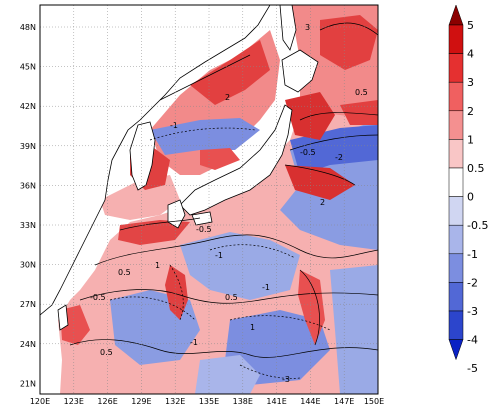 The width and height of the screenshot is (499, 408). I want to click on lon-tick-label: 120E, so click(40, 401).